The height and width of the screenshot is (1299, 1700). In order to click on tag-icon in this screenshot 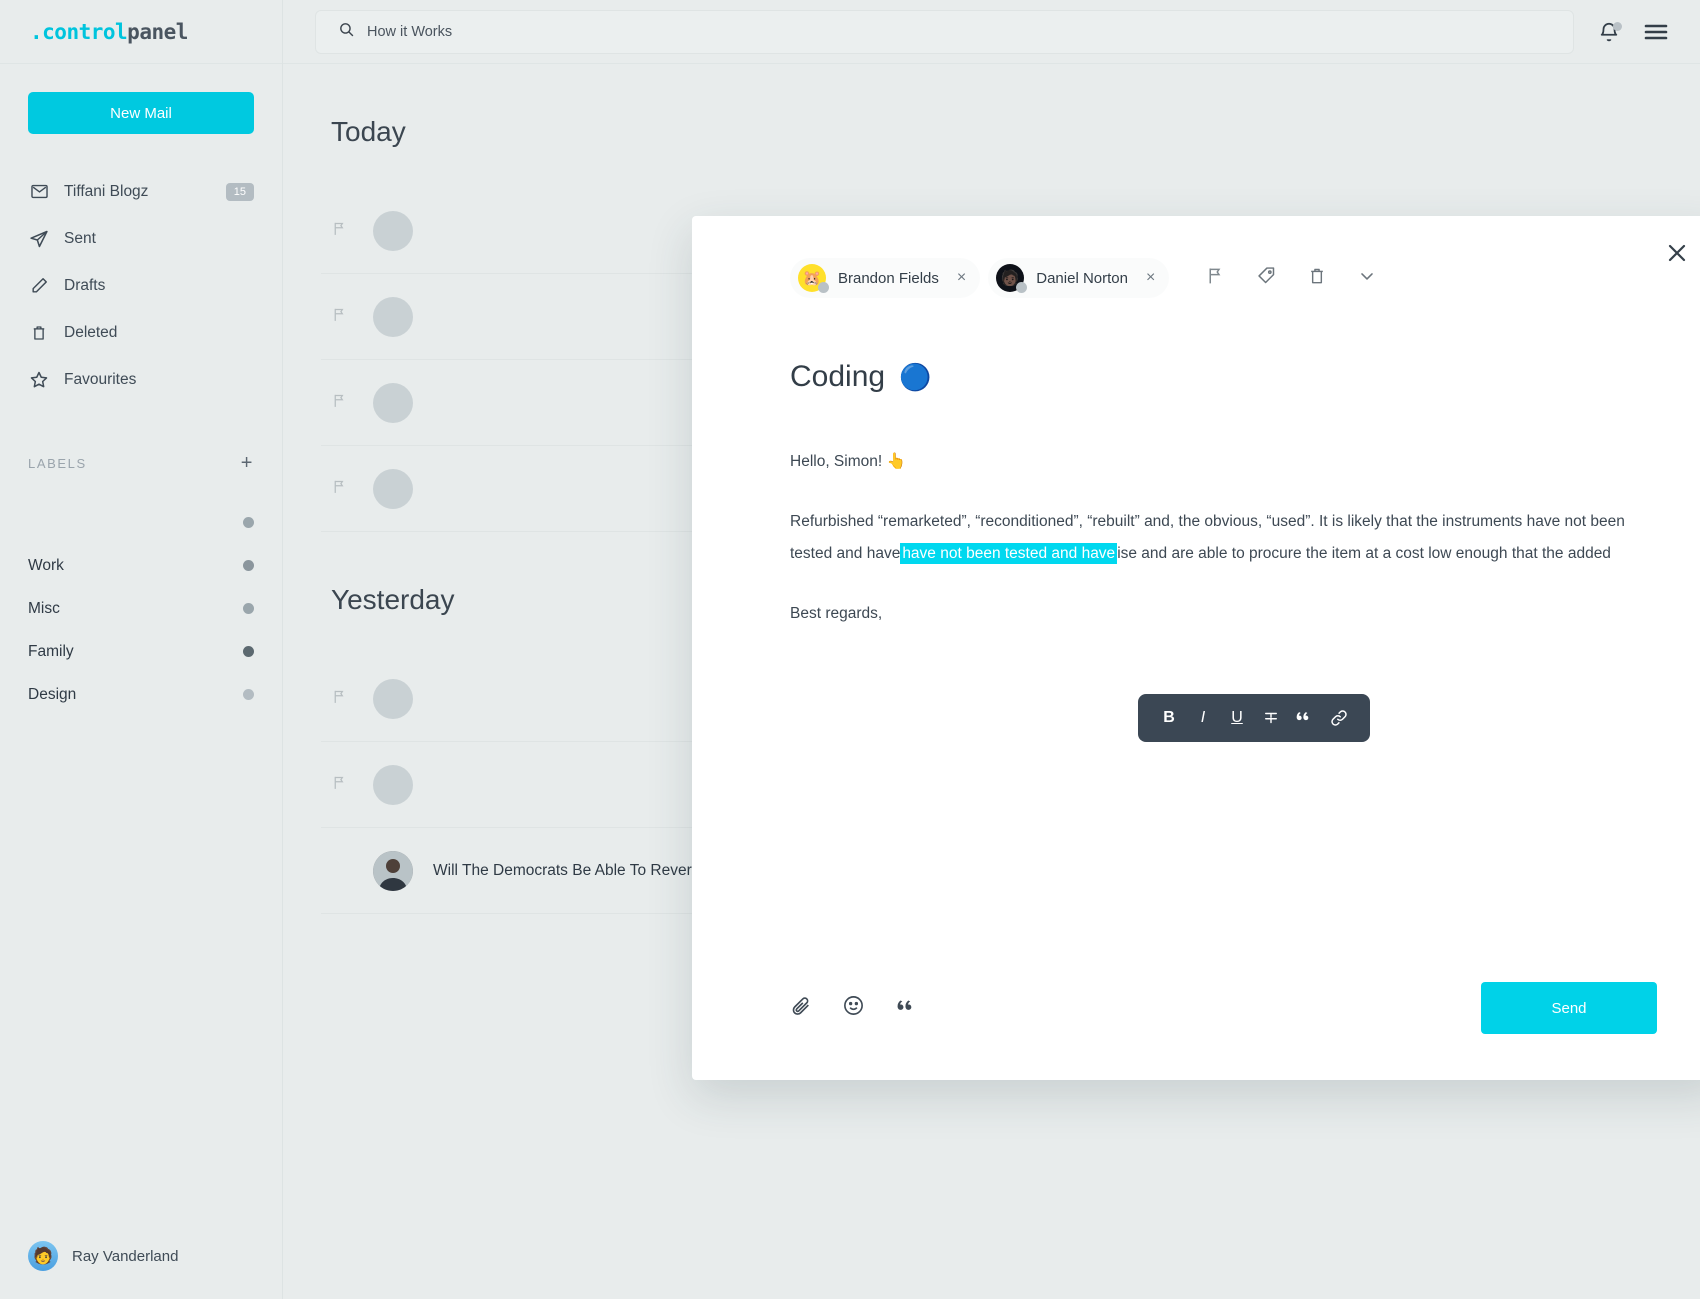, I will do `click(1266, 278)`.